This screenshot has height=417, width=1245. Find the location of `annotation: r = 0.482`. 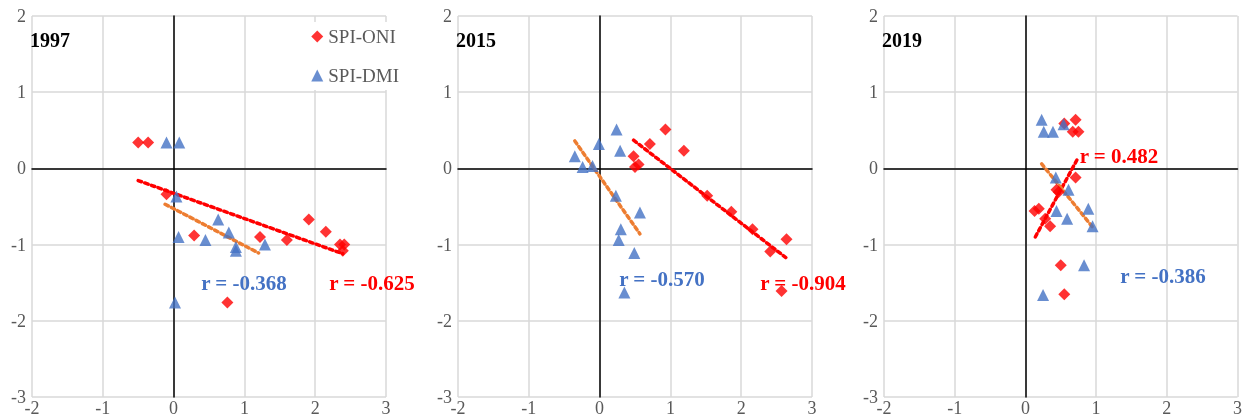

annotation: r = 0.482 is located at coordinates (1119, 156).